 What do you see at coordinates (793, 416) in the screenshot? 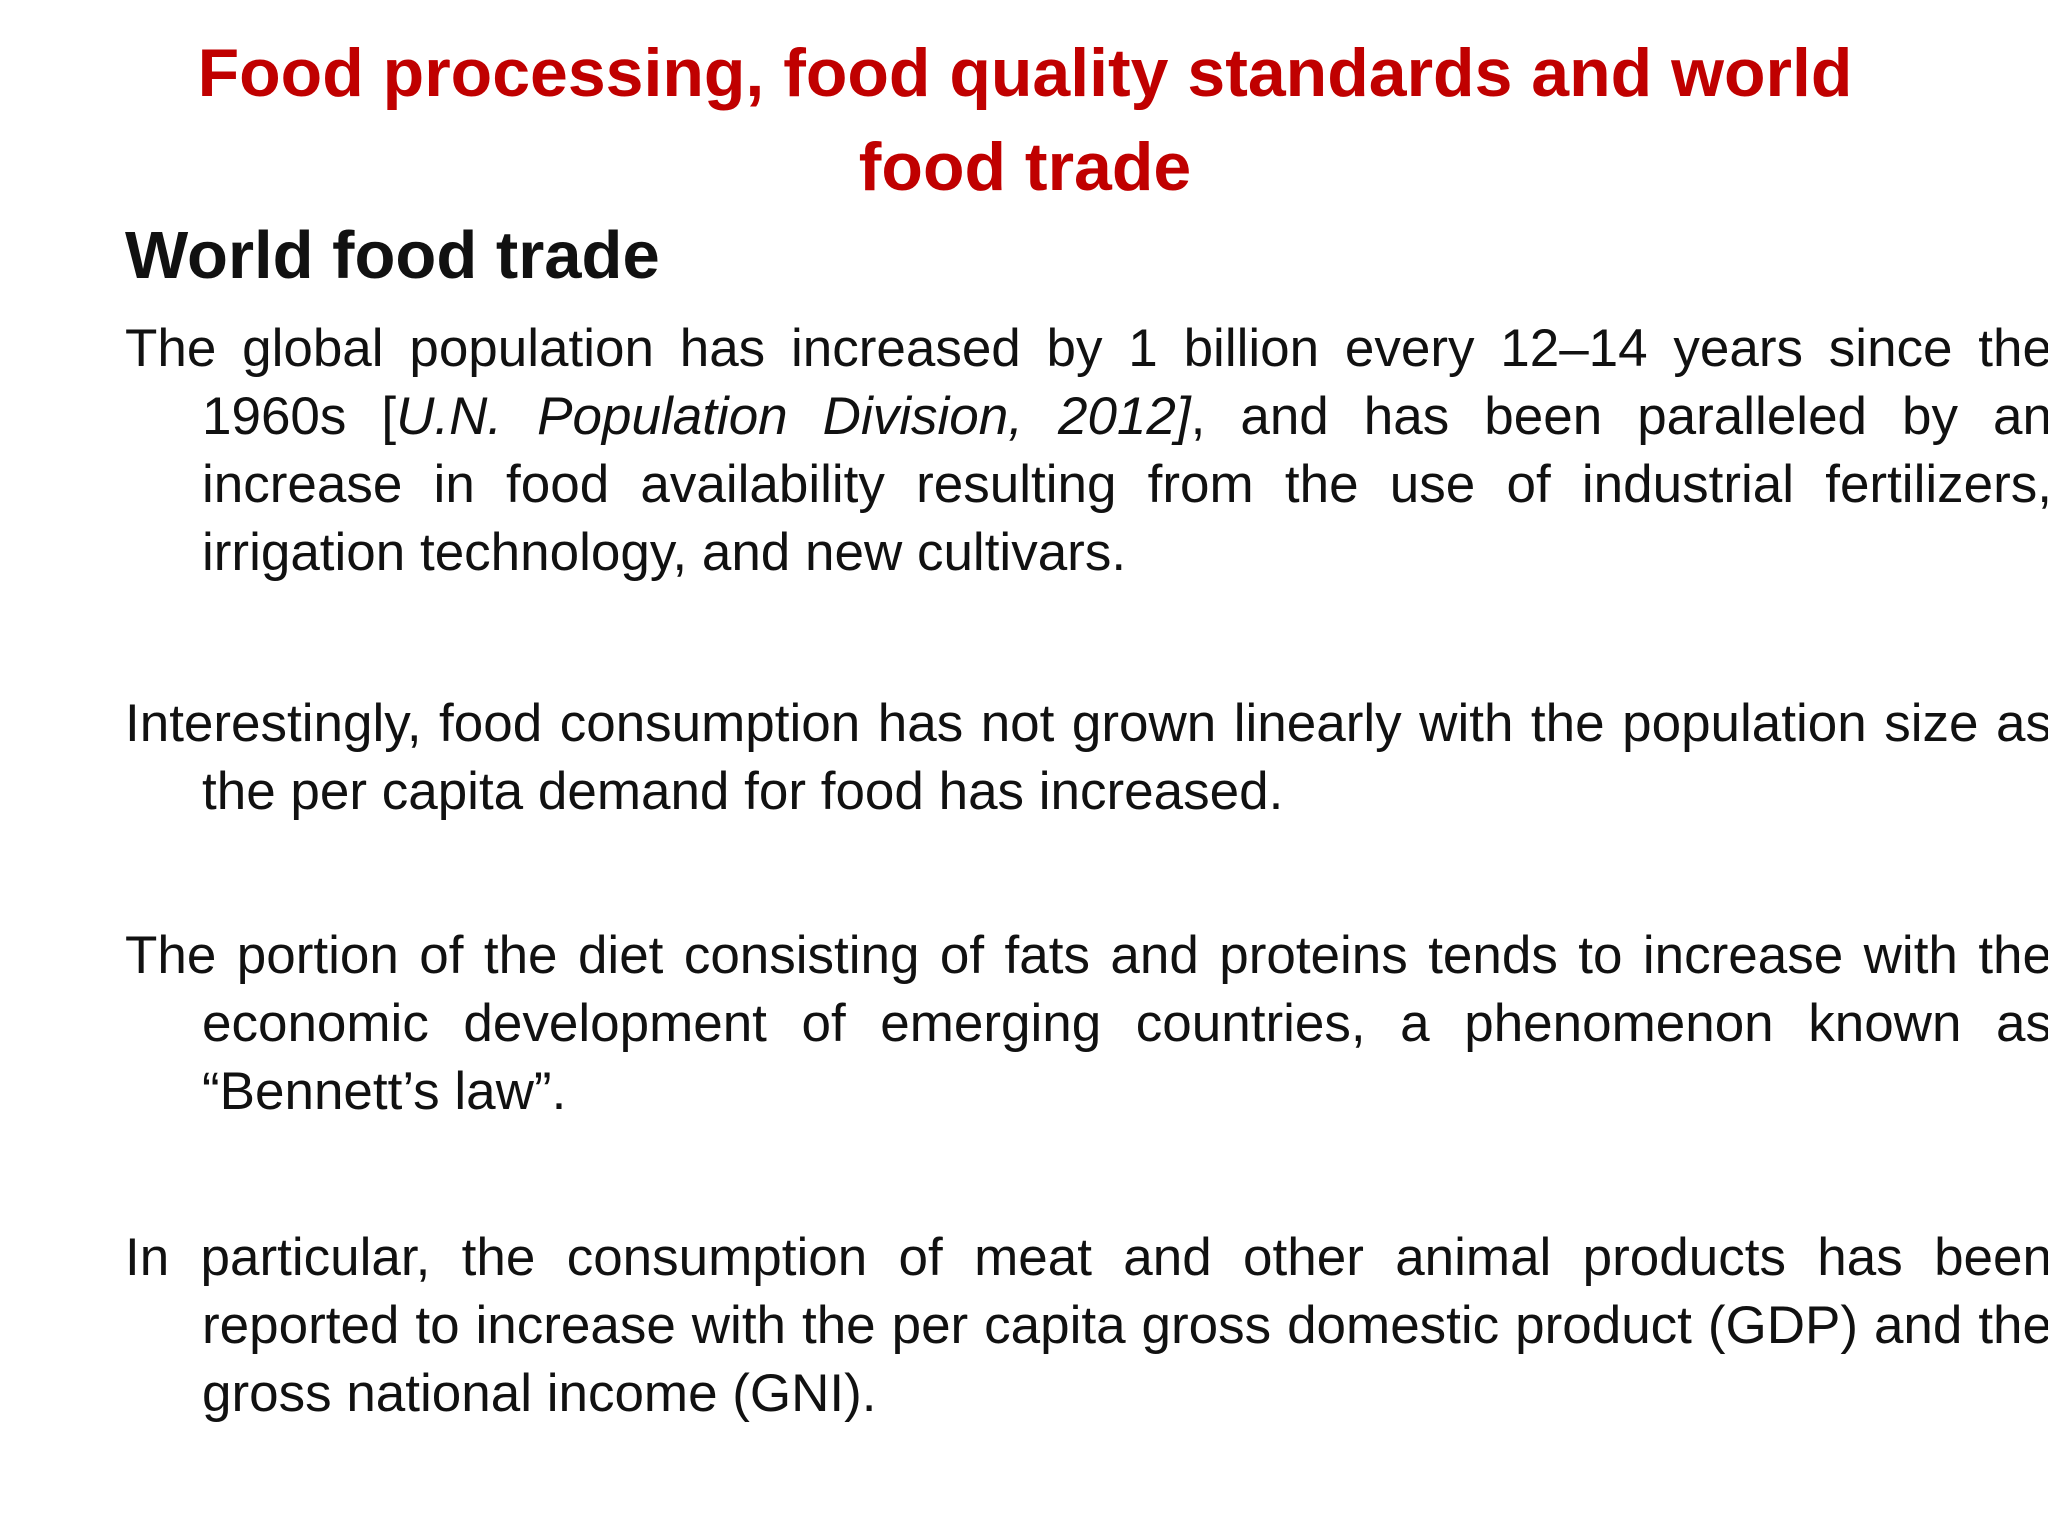
I see `citation: U.N. Population Division, 2012]` at bounding box center [793, 416].